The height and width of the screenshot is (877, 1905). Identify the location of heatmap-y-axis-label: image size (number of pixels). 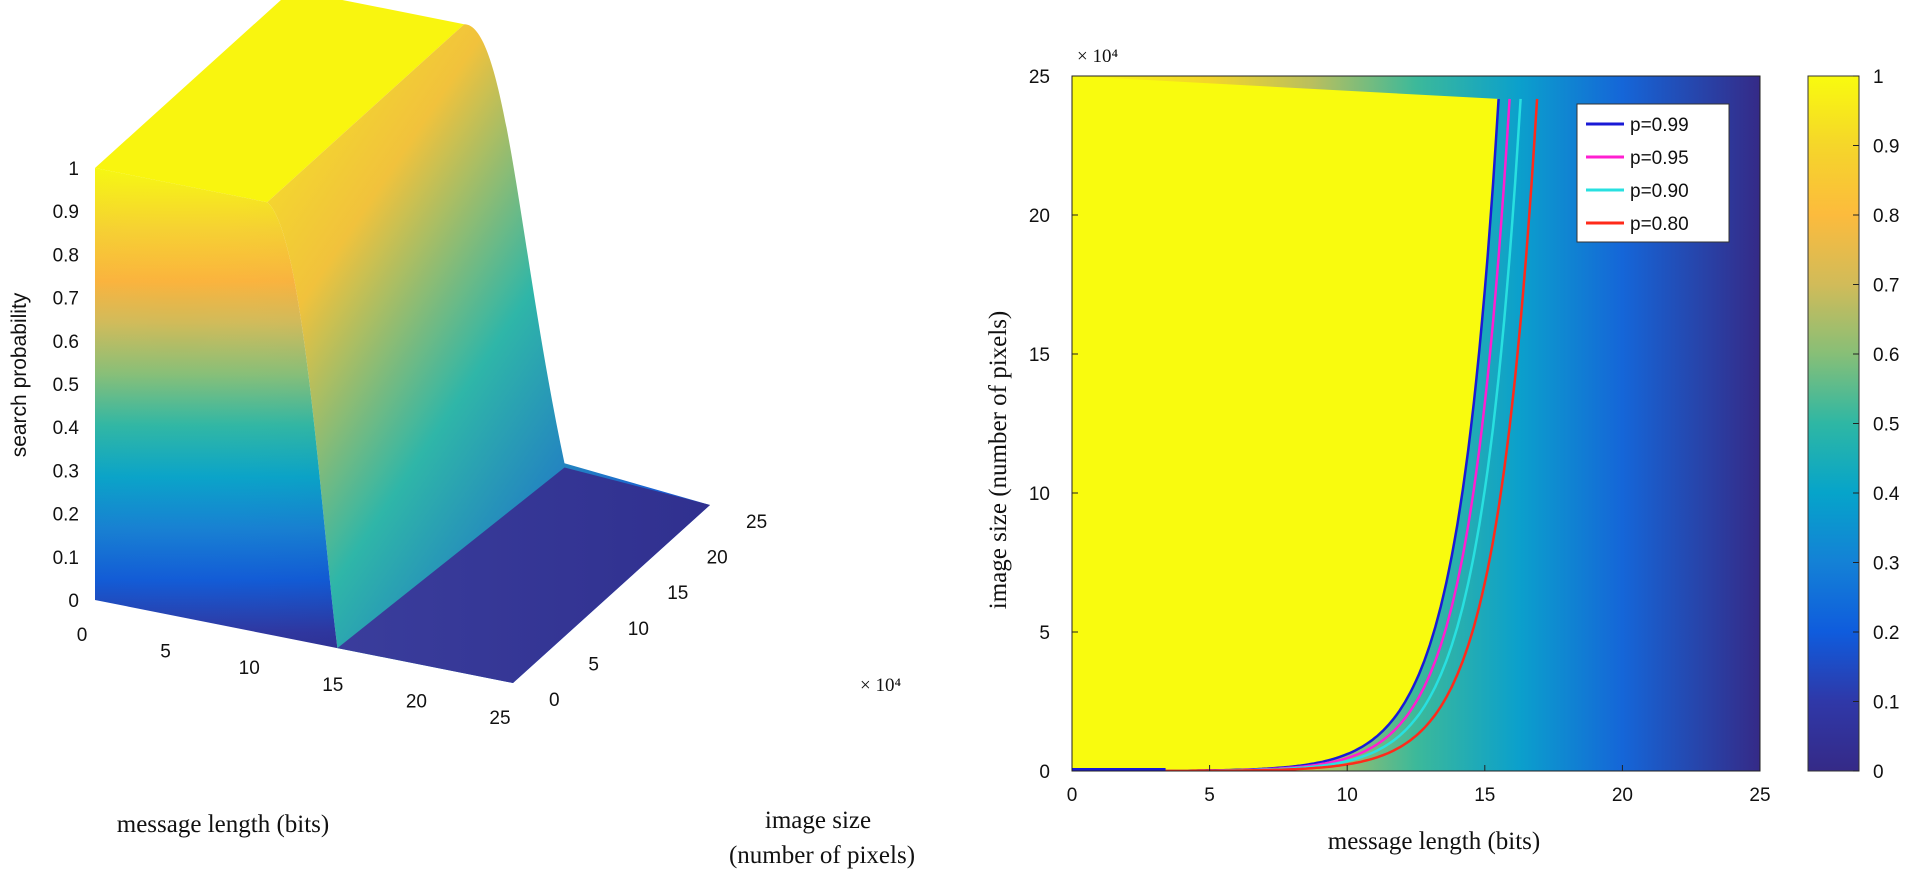
(998, 460).